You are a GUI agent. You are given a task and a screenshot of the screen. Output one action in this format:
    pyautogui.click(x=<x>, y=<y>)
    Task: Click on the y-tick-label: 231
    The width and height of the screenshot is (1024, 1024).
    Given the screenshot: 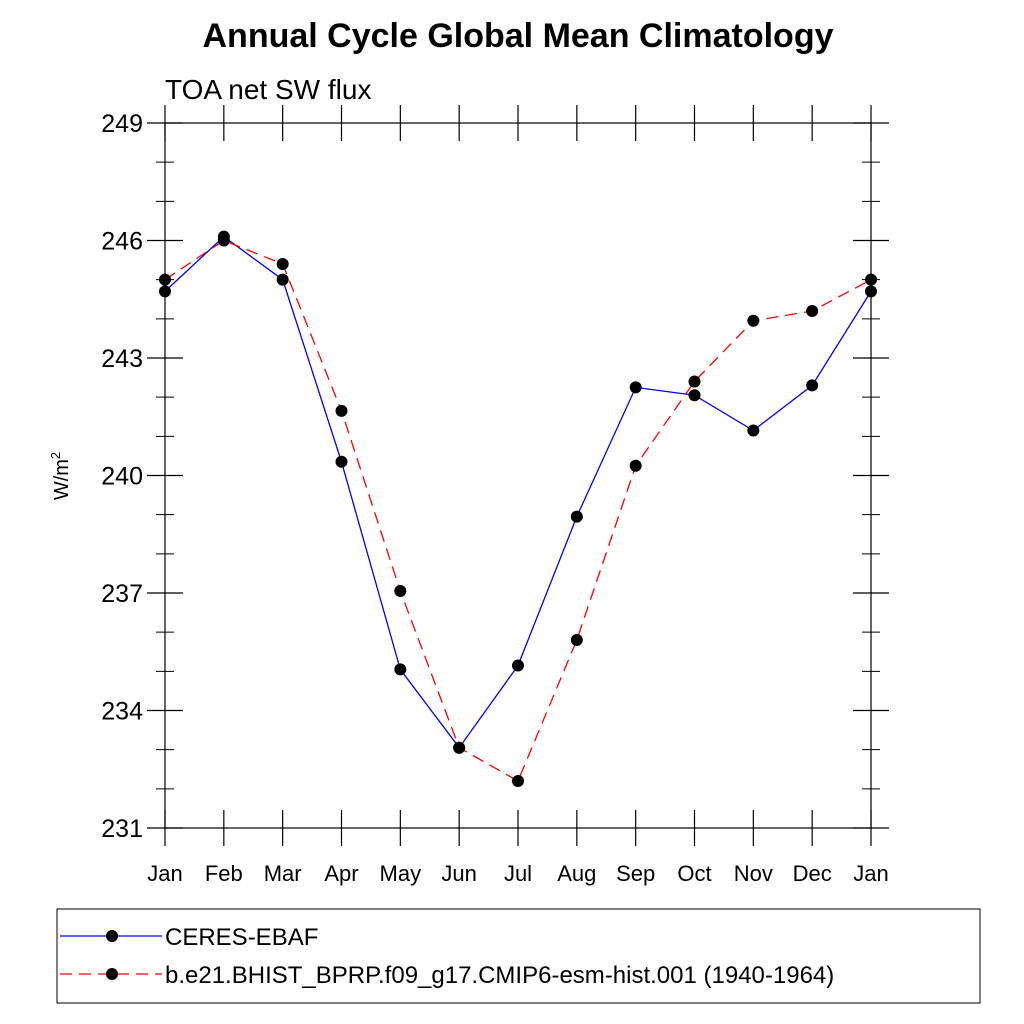 What is the action you would take?
    pyautogui.click(x=122, y=829)
    